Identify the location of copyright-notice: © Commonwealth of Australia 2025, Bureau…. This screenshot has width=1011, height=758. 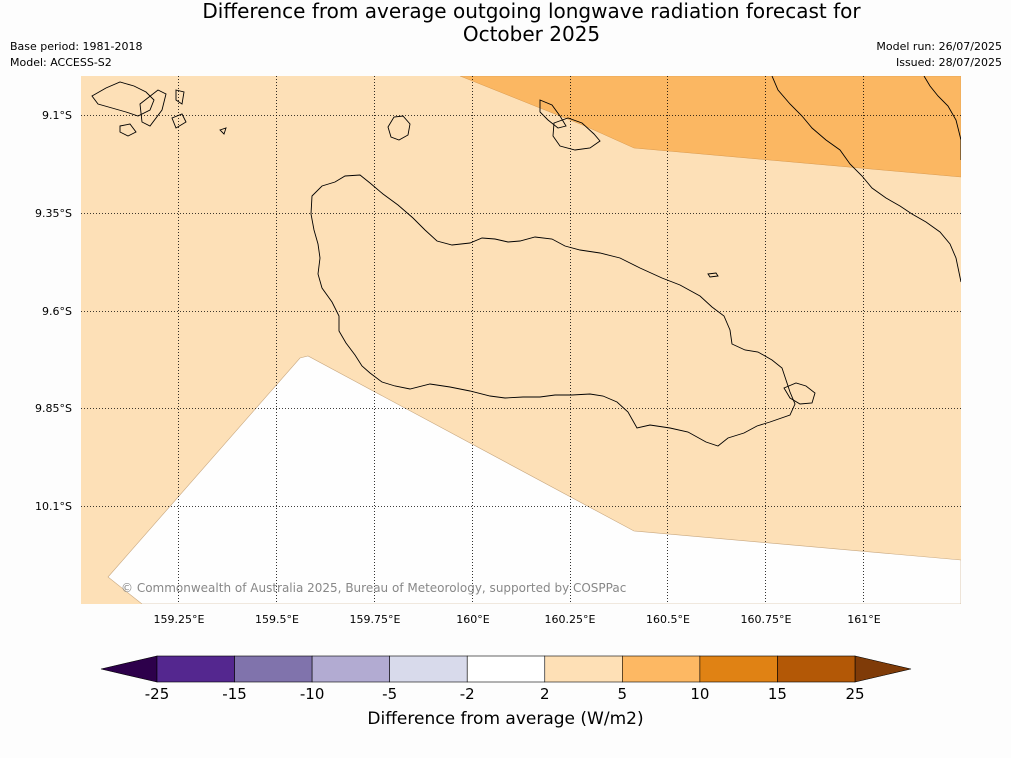
(373, 588).